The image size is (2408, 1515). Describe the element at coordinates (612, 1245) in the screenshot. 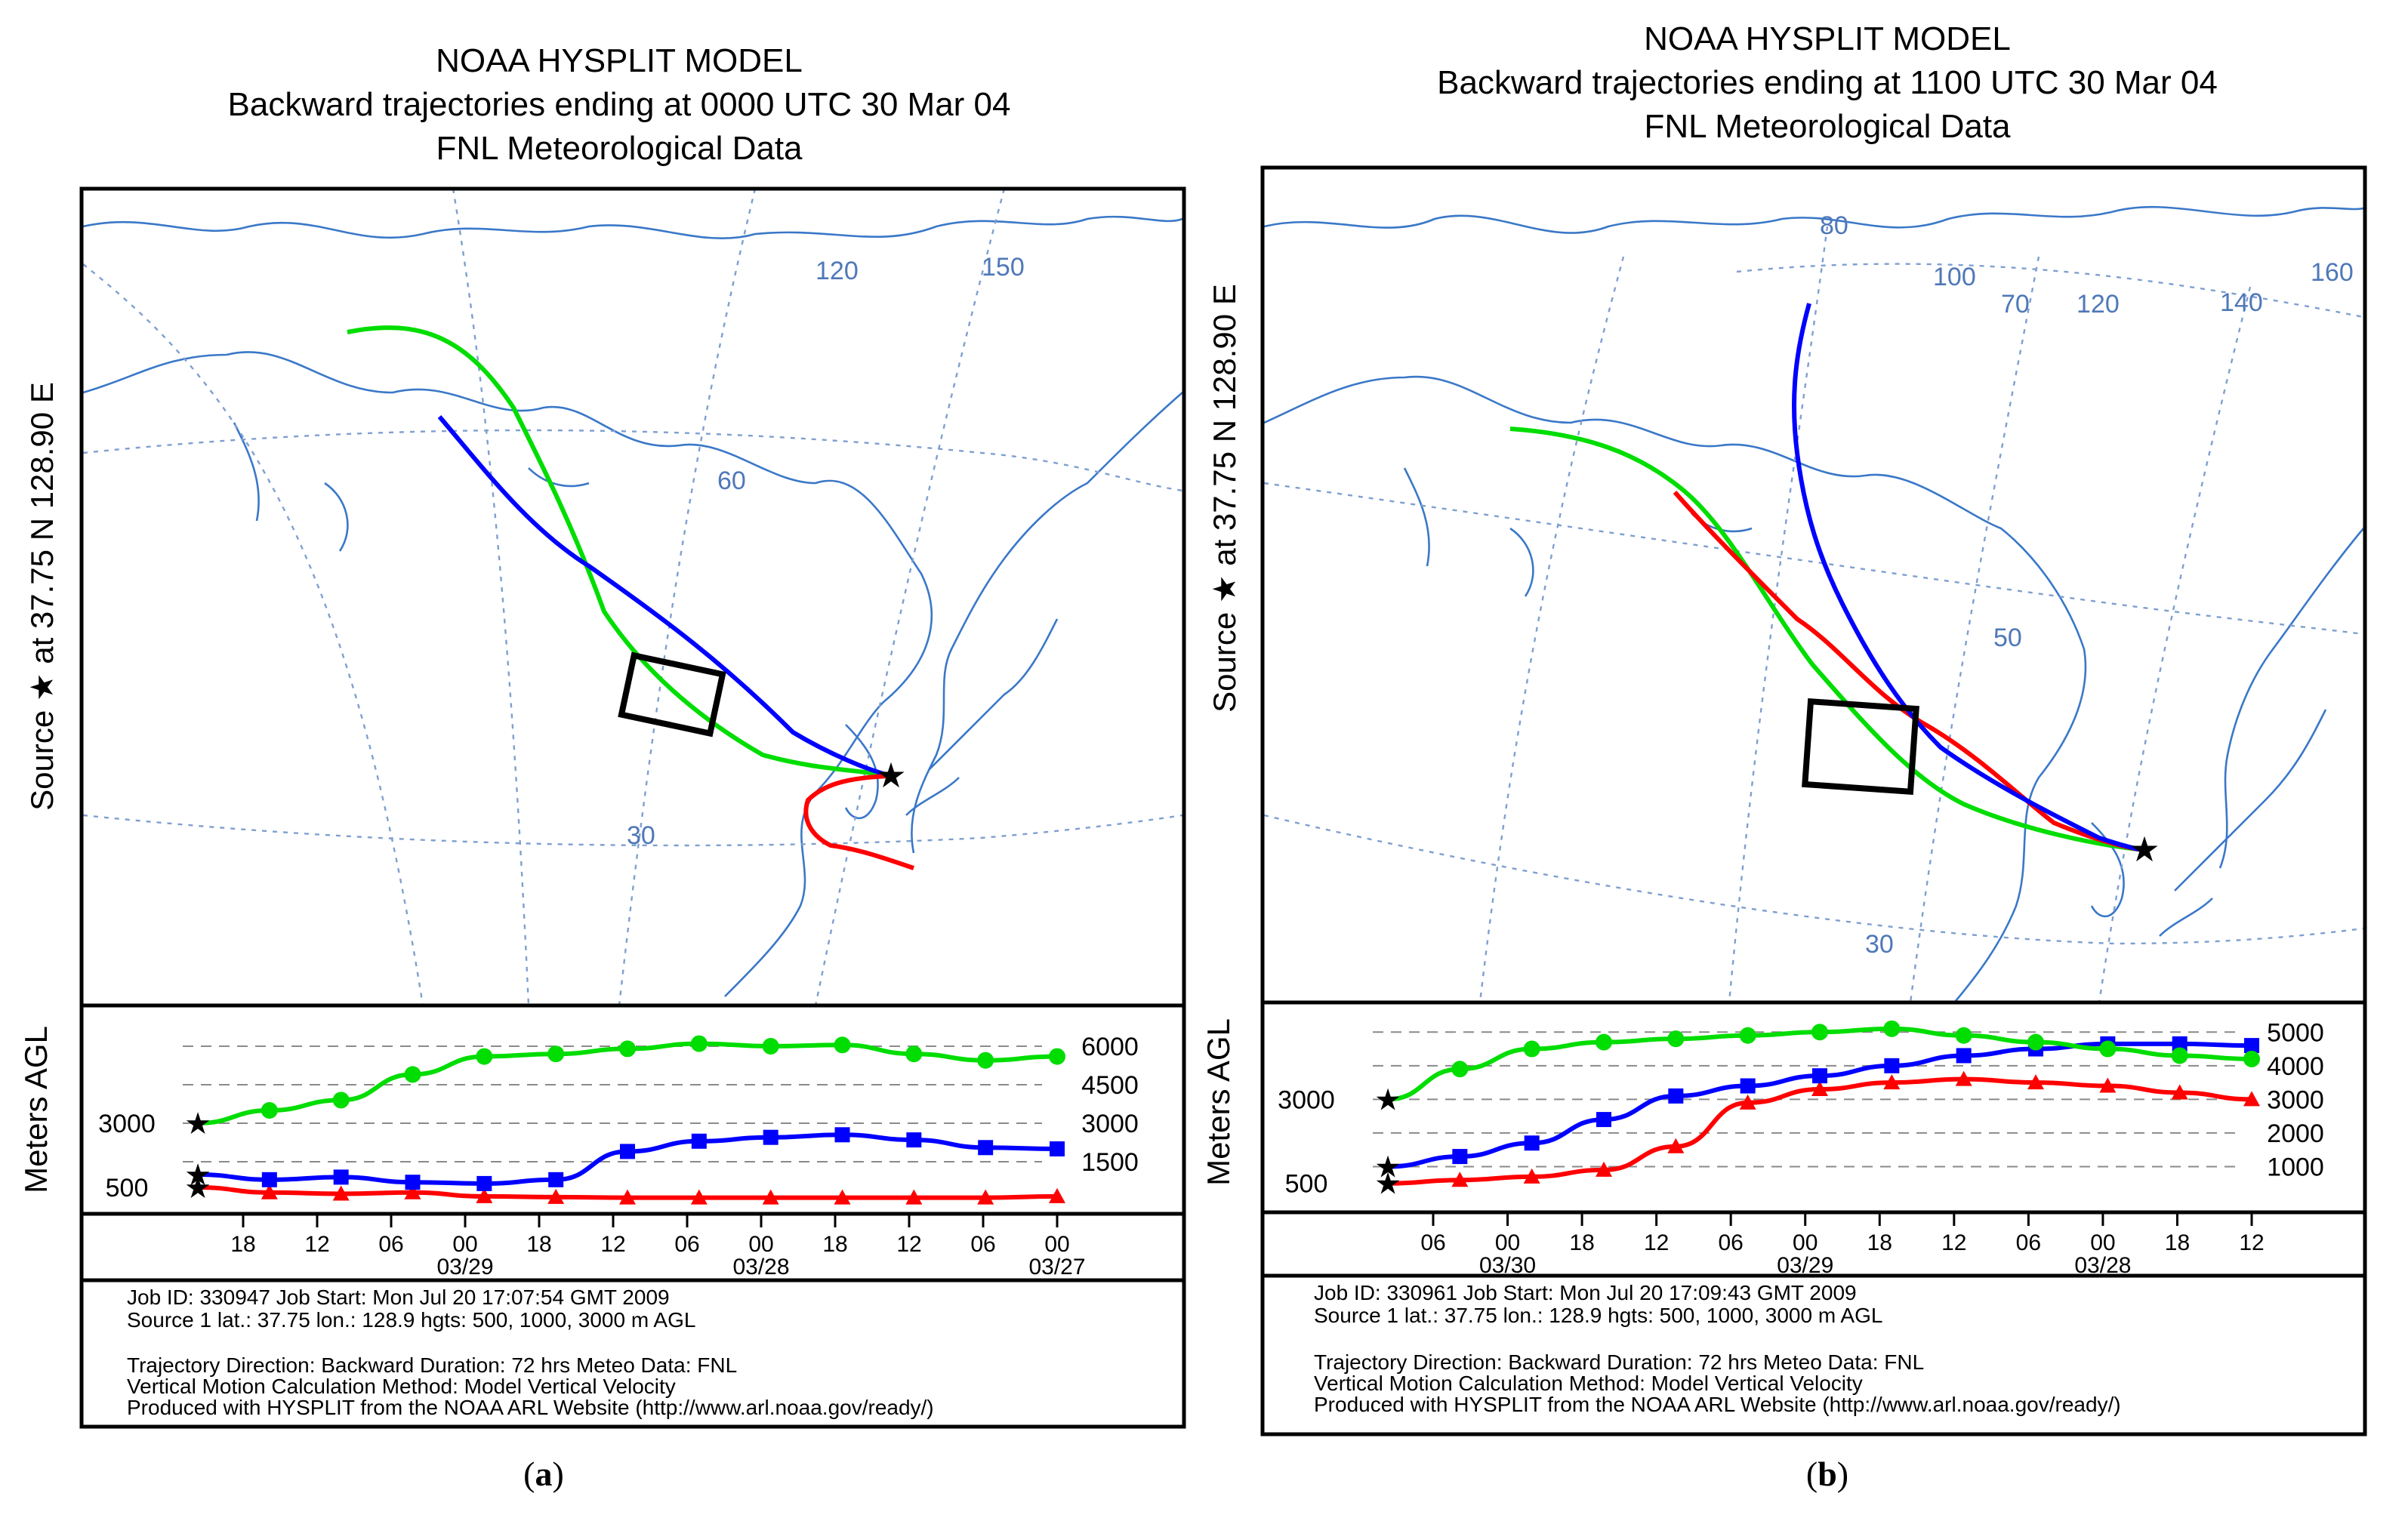

I see `panel-a-time-tick-label: 12` at that location.